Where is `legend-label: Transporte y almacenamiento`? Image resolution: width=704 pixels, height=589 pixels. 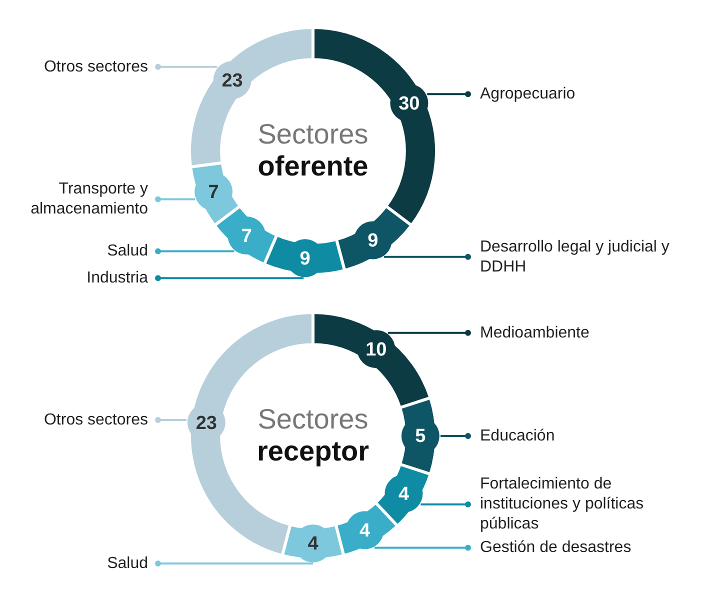
legend-label: Transporte y almacenamiento is located at coordinates (89, 199).